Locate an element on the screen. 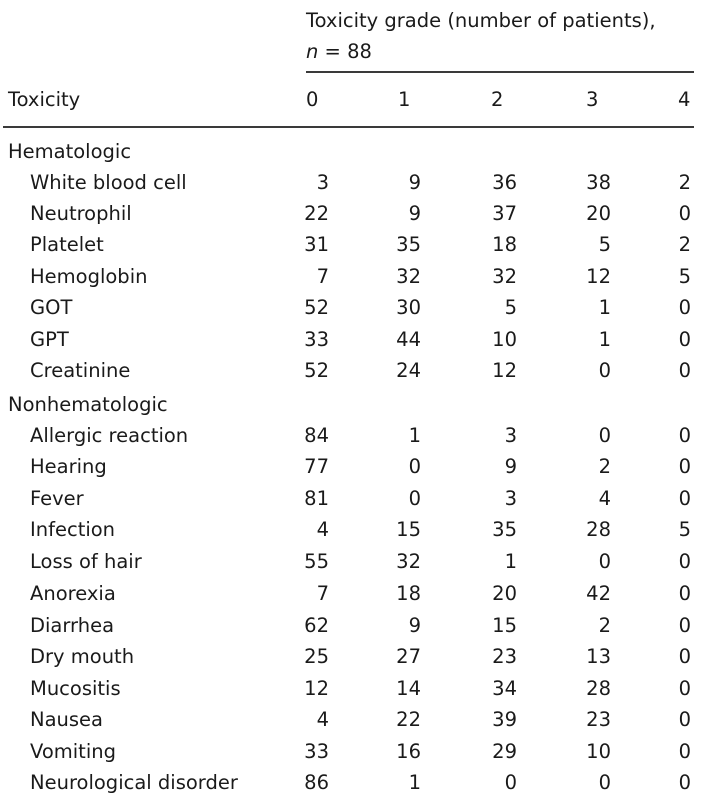 The image size is (701, 800). table-cell: 13 is located at coordinates (598, 656).